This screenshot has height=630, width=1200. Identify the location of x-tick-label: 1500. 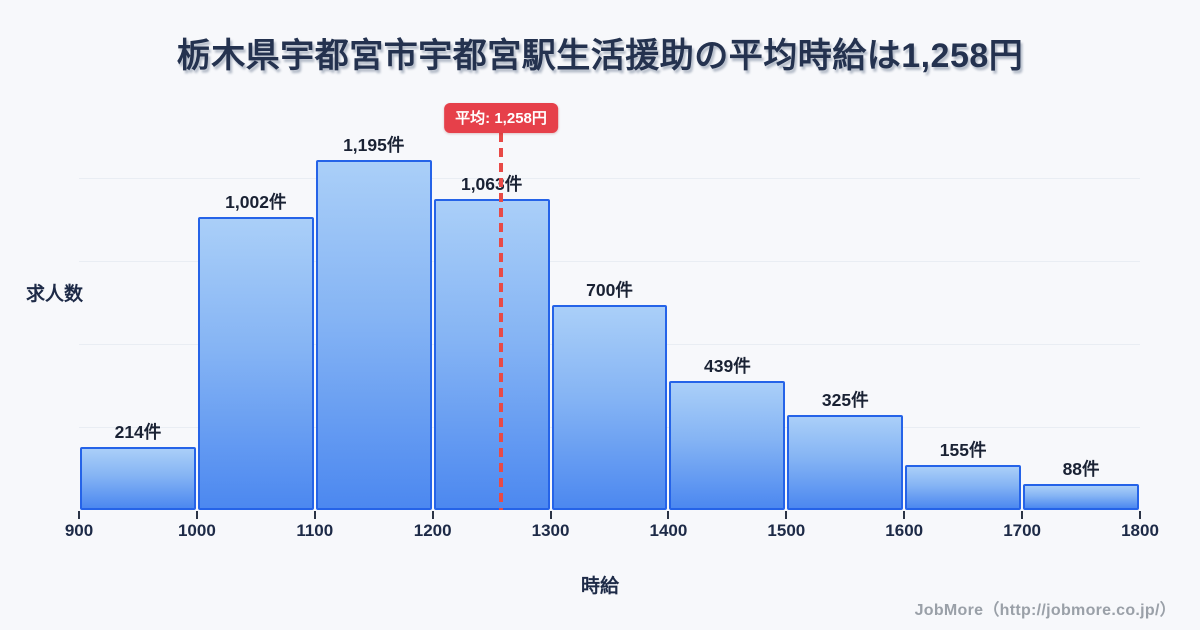
(786, 530).